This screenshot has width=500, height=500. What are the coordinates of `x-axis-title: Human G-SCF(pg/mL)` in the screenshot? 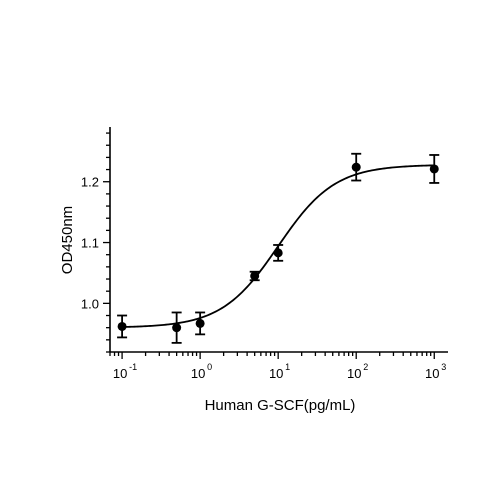 It's located at (280, 405).